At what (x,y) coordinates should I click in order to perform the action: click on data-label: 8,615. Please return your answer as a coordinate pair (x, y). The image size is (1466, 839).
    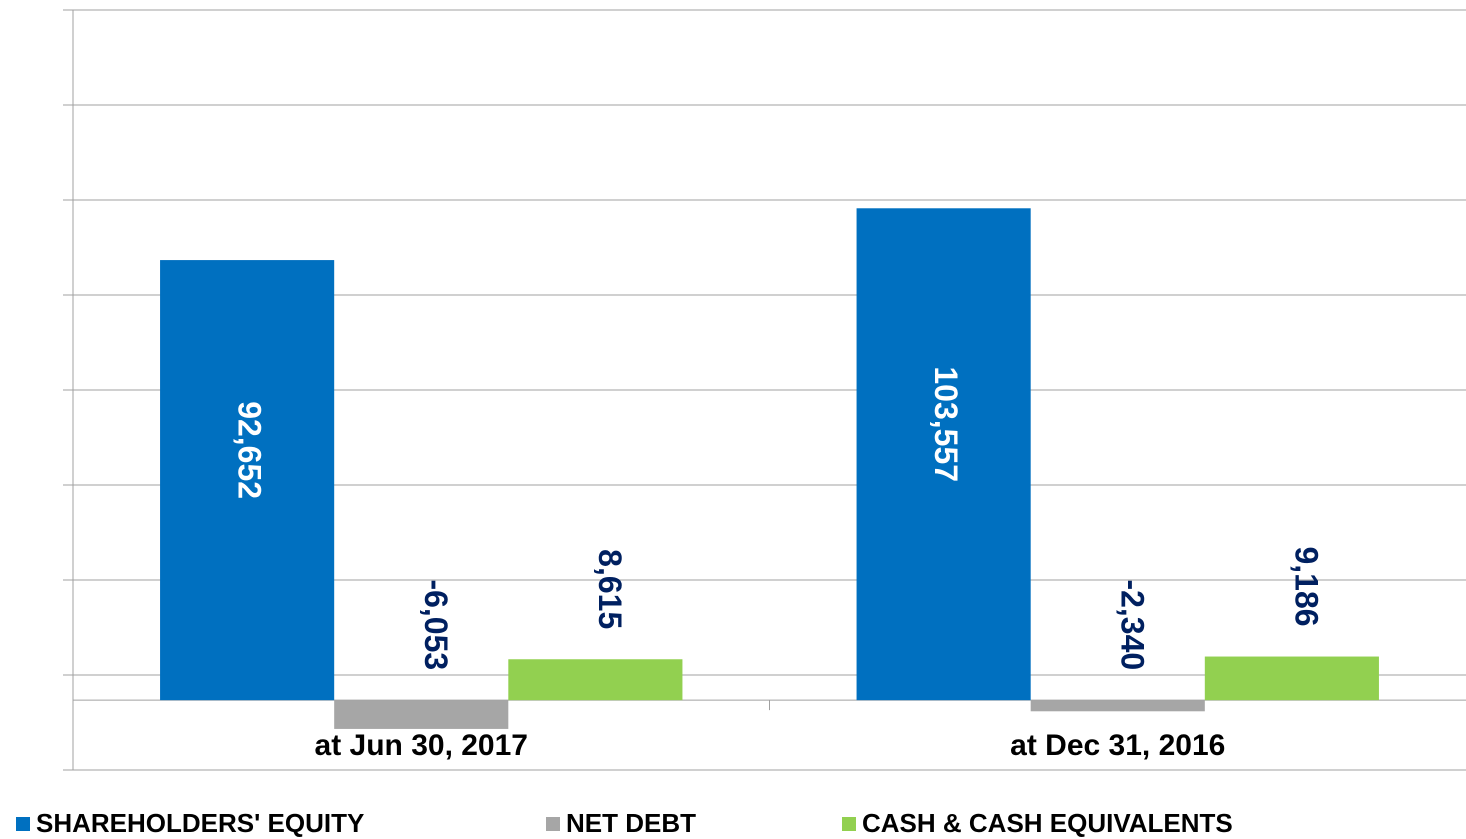
    Looking at the image, I should click on (610, 589).